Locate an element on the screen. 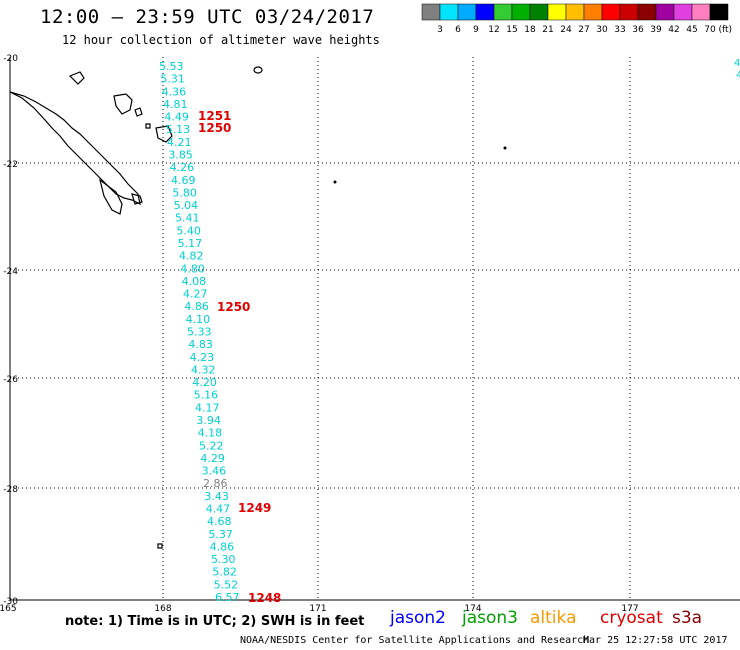 The width and height of the screenshot is (740, 650). colorbar-label: 70 is located at coordinates (710, 30).